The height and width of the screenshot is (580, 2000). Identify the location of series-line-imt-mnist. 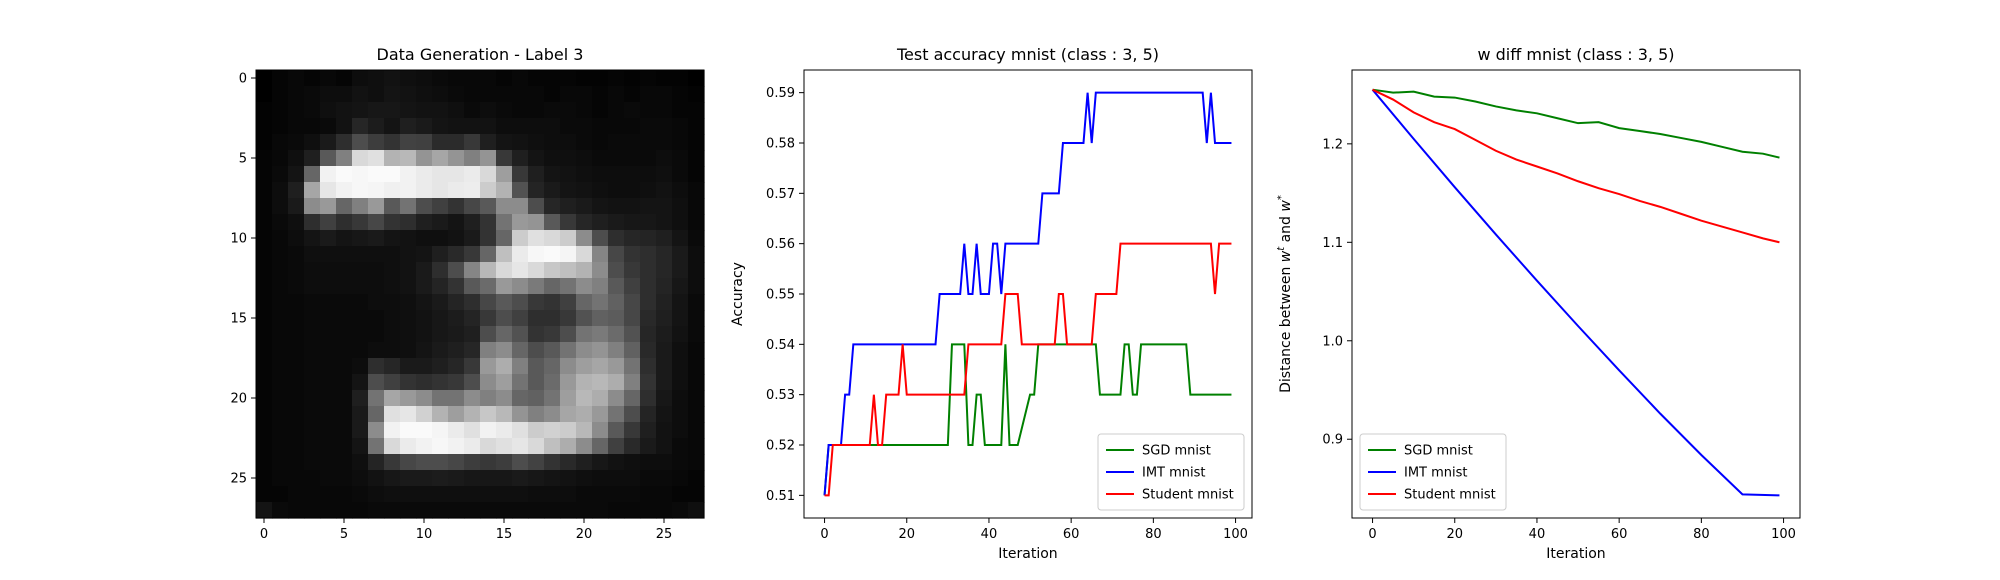
(1027, 293).